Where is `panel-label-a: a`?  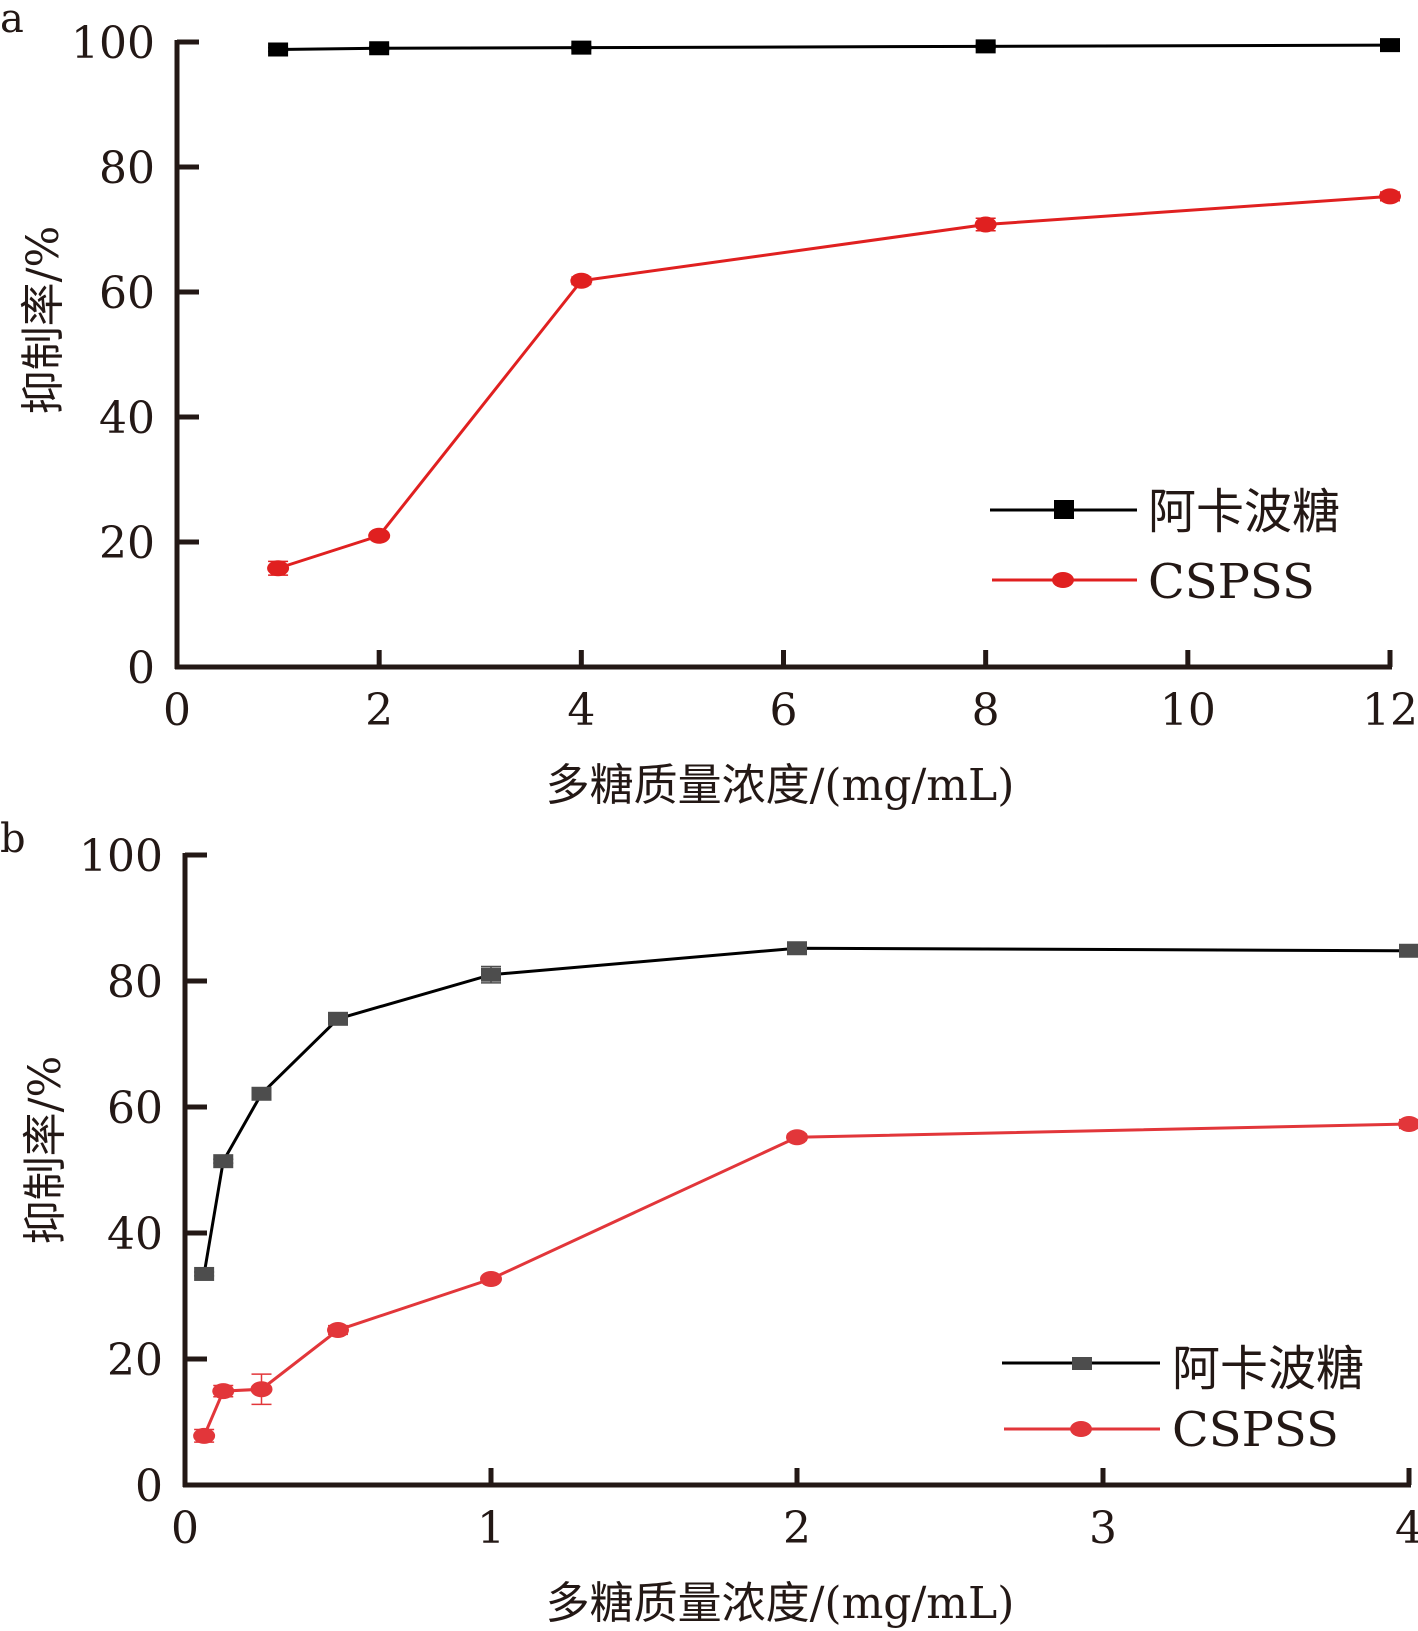 panel-label-a: a is located at coordinates (12, 21).